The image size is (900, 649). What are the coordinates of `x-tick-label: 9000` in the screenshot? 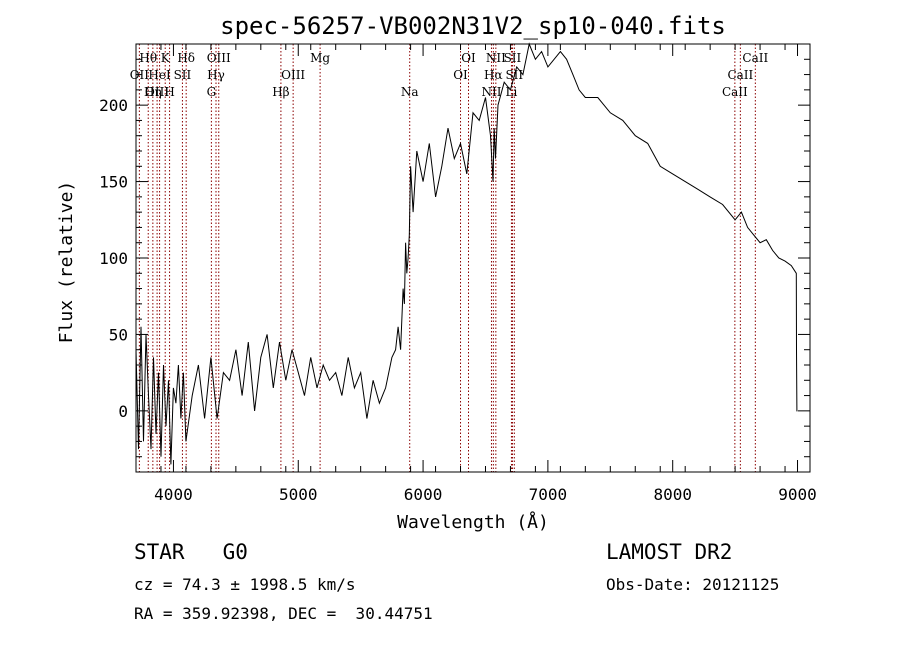 It's located at (797, 494).